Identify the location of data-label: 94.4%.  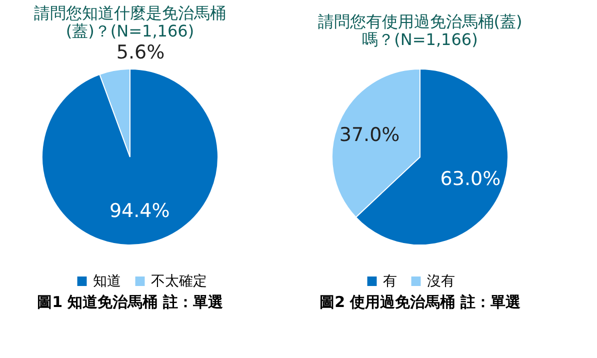
(139, 211).